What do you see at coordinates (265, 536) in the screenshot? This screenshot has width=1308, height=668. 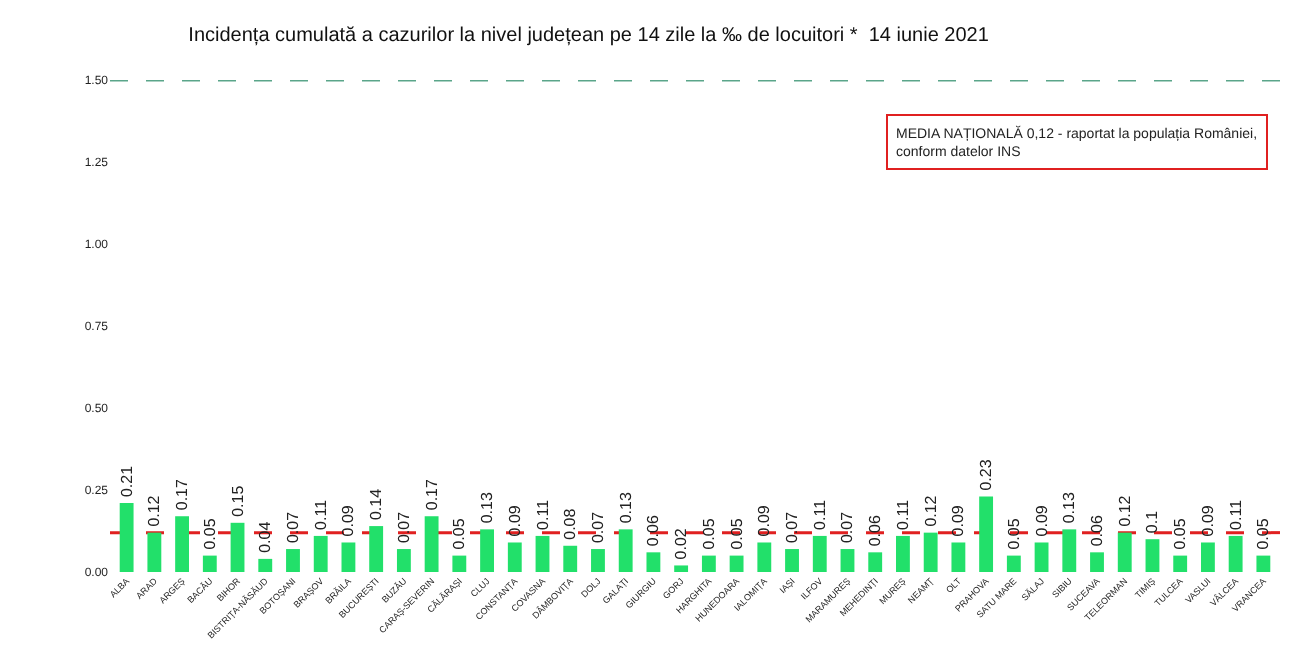 I see `data-label: 0.04` at bounding box center [265, 536].